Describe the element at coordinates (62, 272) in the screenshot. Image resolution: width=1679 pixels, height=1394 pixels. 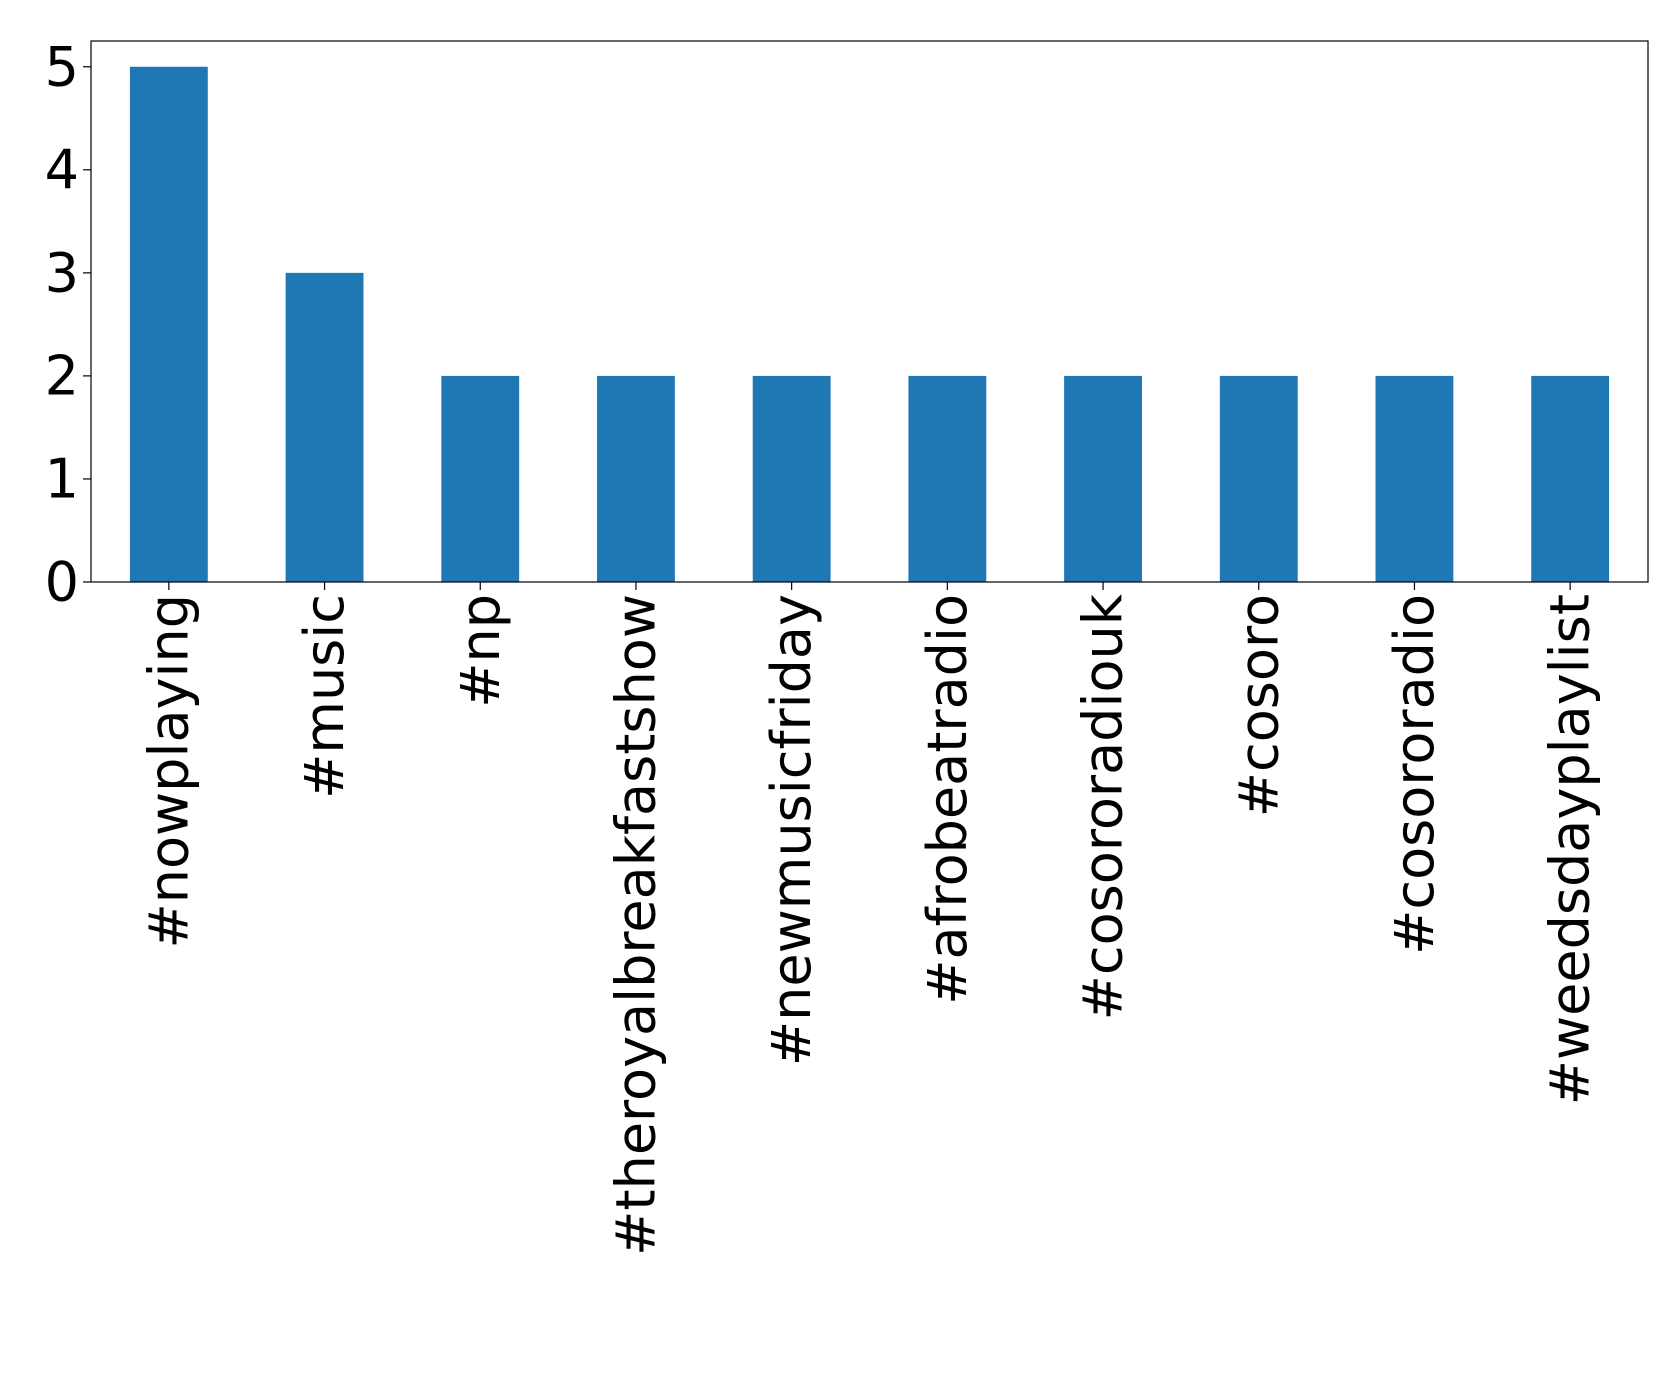
I see `y-tick-label: 3` at that location.